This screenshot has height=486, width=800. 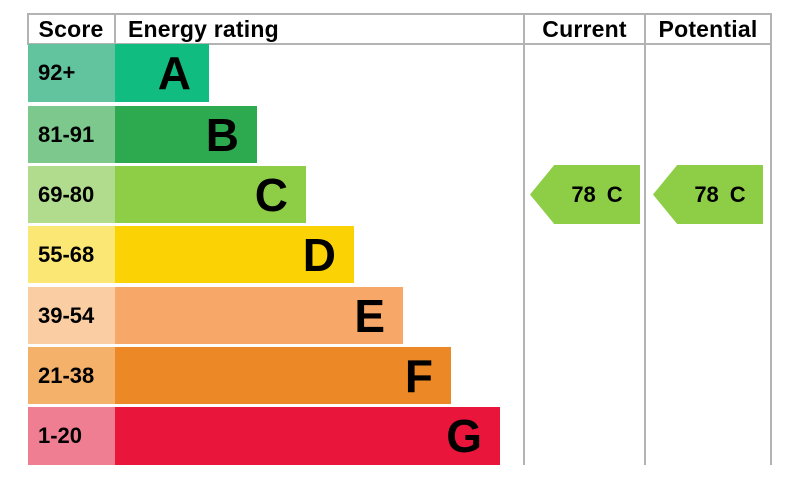 What do you see at coordinates (737, 194) in the screenshot?
I see `potential-rating-band-letter: C` at bounding box center [737, 194].